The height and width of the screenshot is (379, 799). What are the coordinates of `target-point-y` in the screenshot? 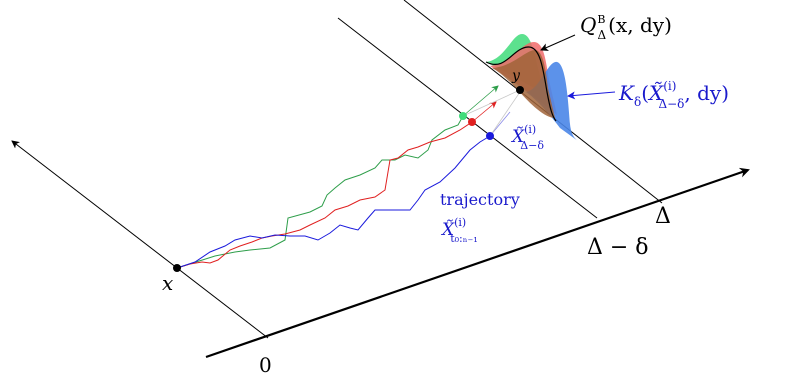 It's located at (520, 90).